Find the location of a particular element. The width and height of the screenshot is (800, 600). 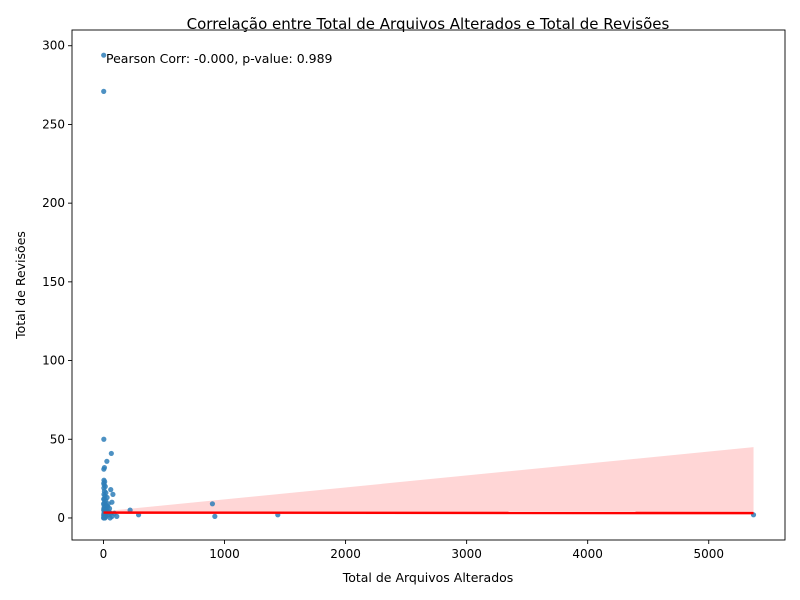

x-tick-label: 3000 is located at coordinates (466, 554).